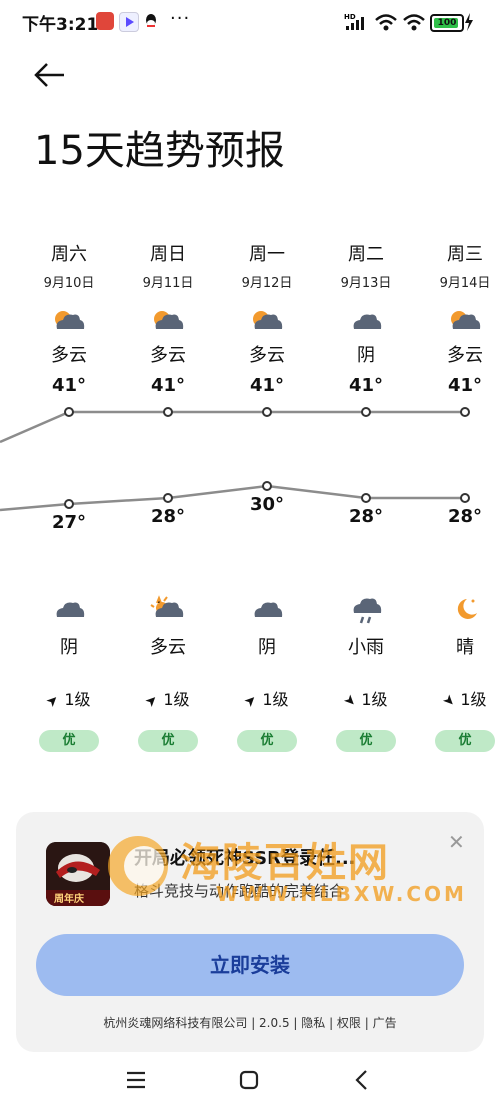 The width and height of the screenshot is (500, 1111). Describe the element at coordinates (456, 842) in the screenshot. I see `close-ad-icon: ✕` at that location.